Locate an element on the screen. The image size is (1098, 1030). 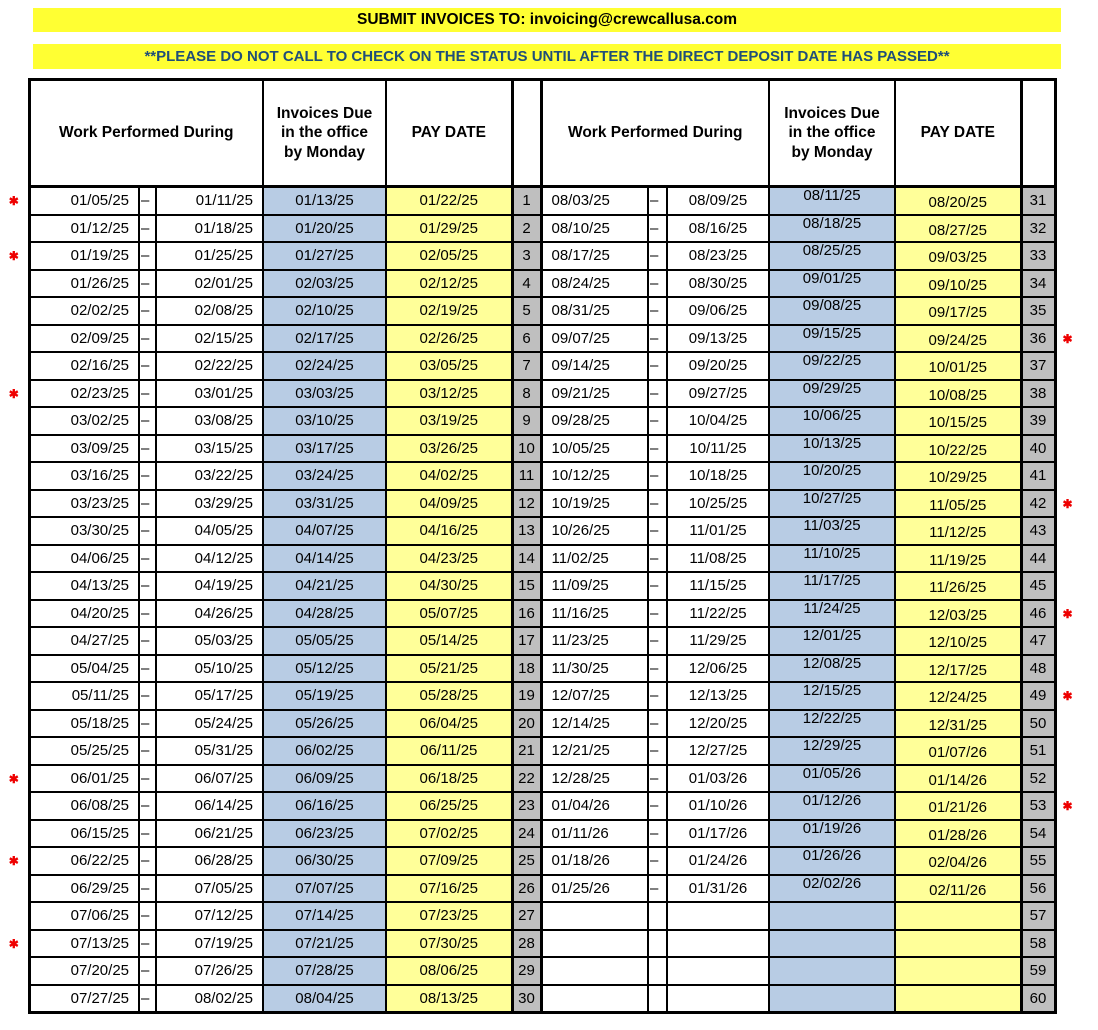
invoice-due-date-text: 11/10/25 is located at coordinates (832, 553).